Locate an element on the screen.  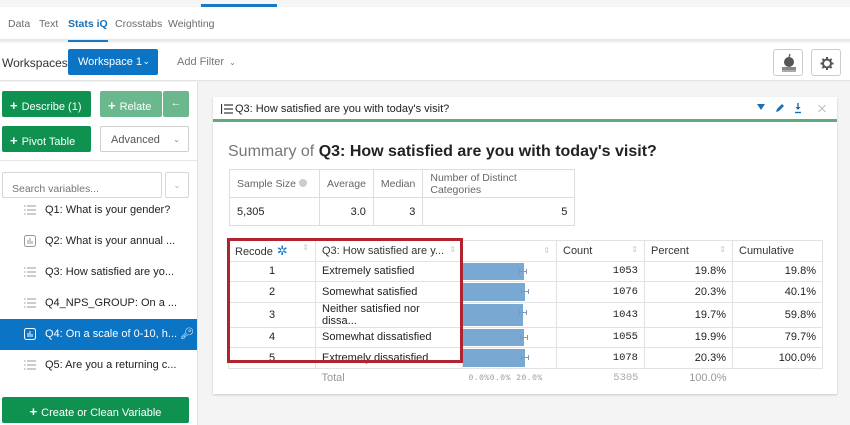
label-cell: Somewhat dissatisfied is located at coordinates (389, 337).